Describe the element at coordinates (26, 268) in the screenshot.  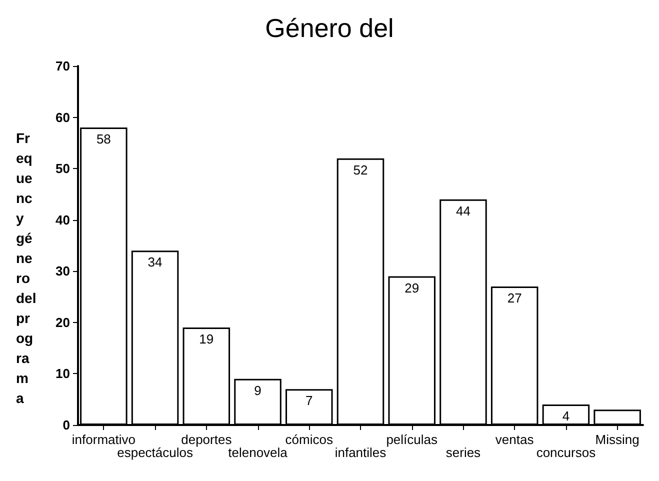
I see `text: Fr eq ue nc y gé ne ro del pr og ra m a` at that location.